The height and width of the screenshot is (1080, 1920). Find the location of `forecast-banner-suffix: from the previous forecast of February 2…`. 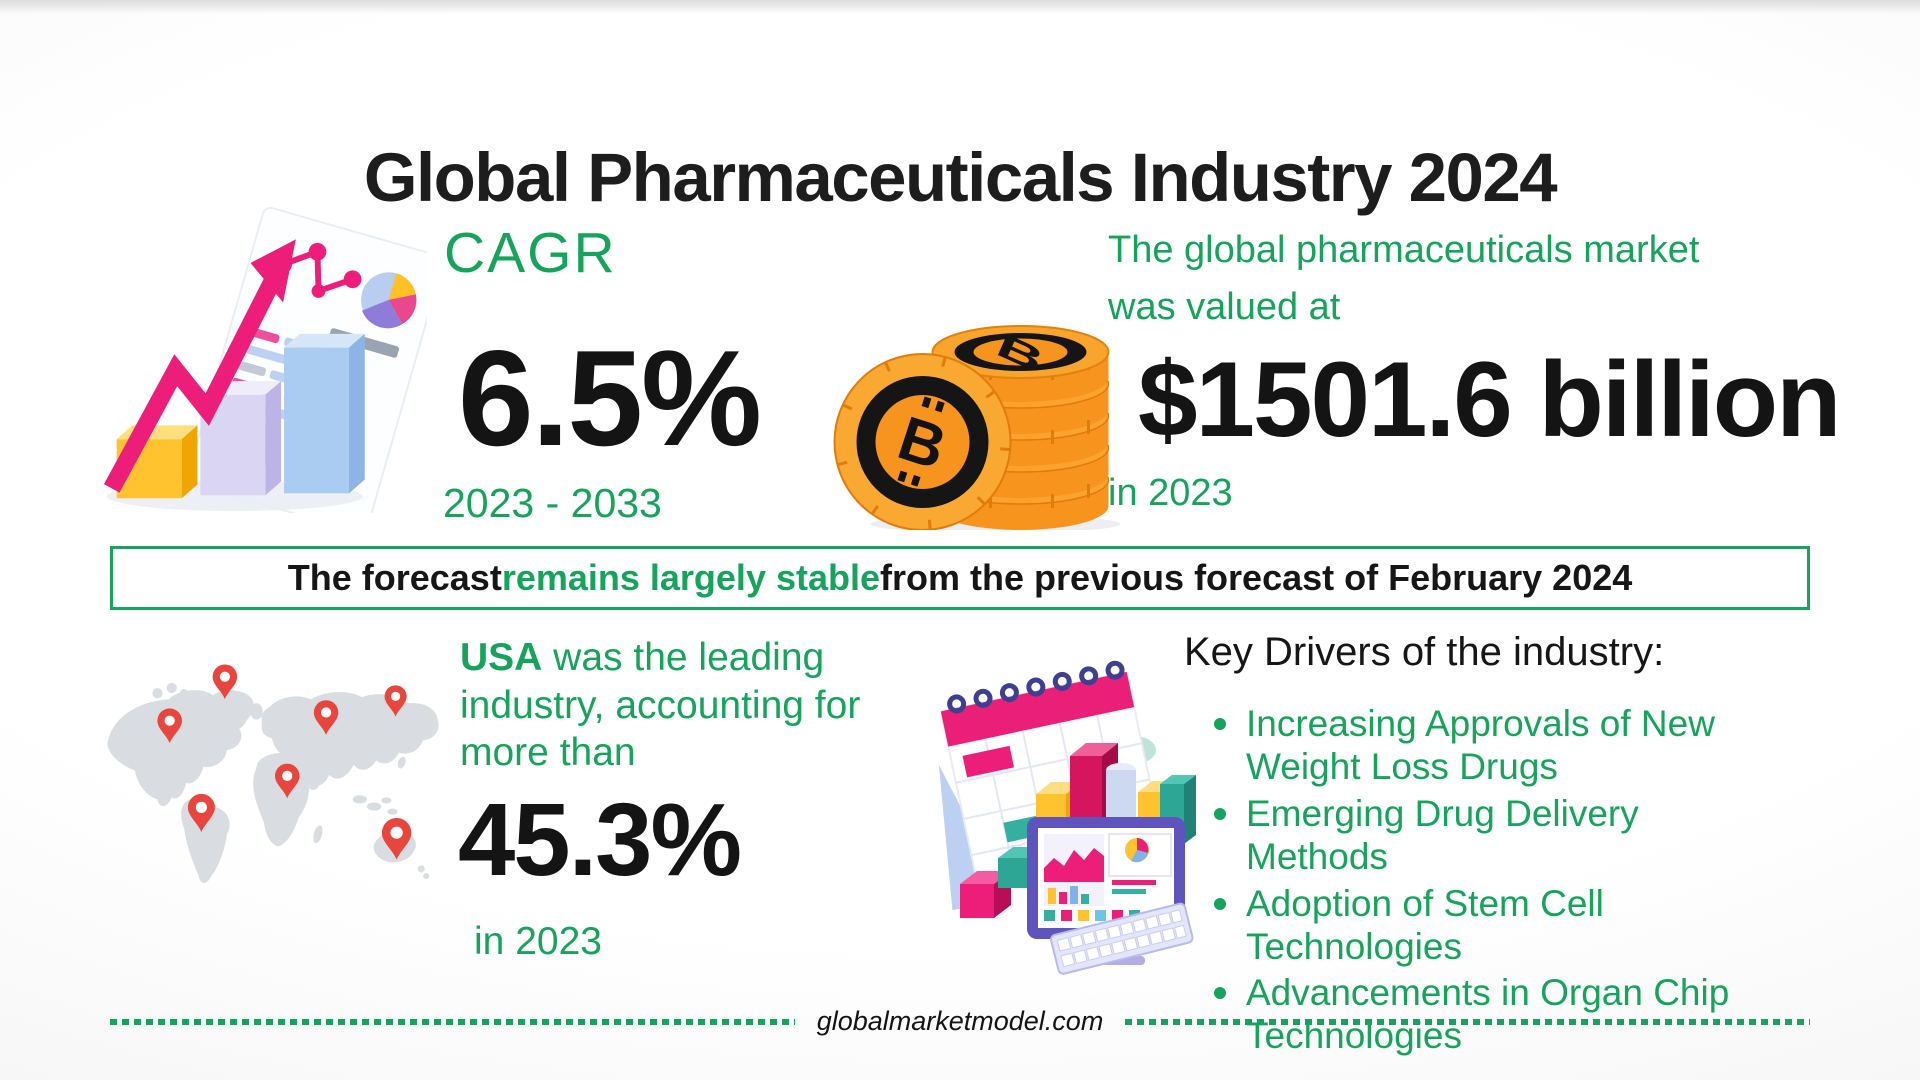

forecast-banner-suffix: from the previous forecast of February 2… is located at coordinates (1256, 577).